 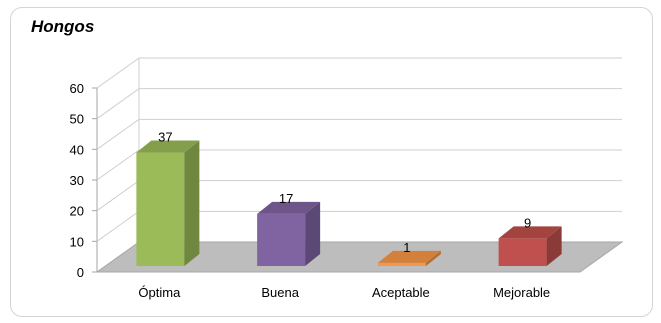 What do you see at coordinates (77, 241) in the screenshot?
I see `y-tick-label: 10` at bounding box center [77, 241].